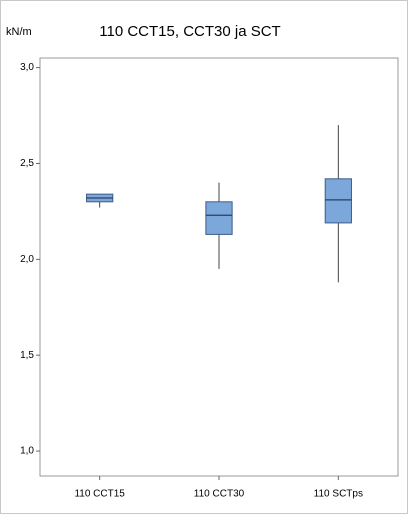 This screenshot has height=519, width=408. I want to click on x-tick-label: 110 SCTps, so click(338, 494).